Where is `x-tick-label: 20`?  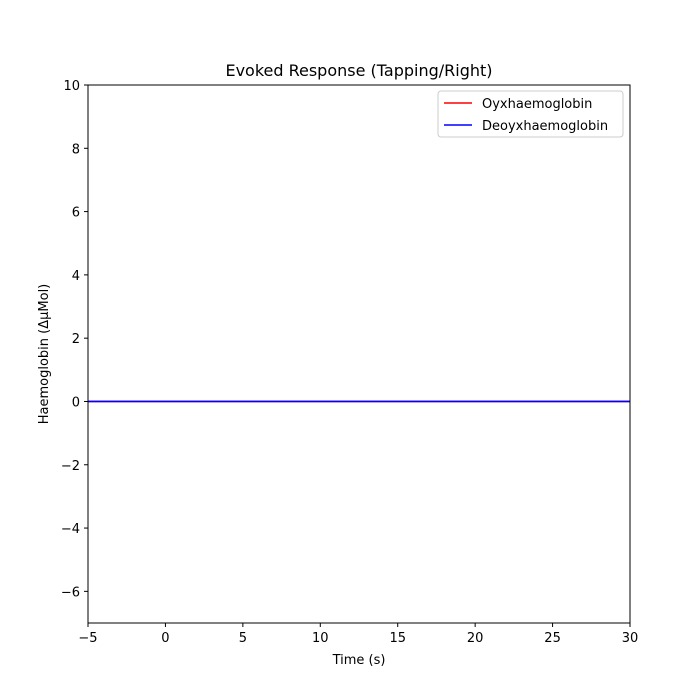 x-tick-label: 20 is located at coordinates (475, 638).